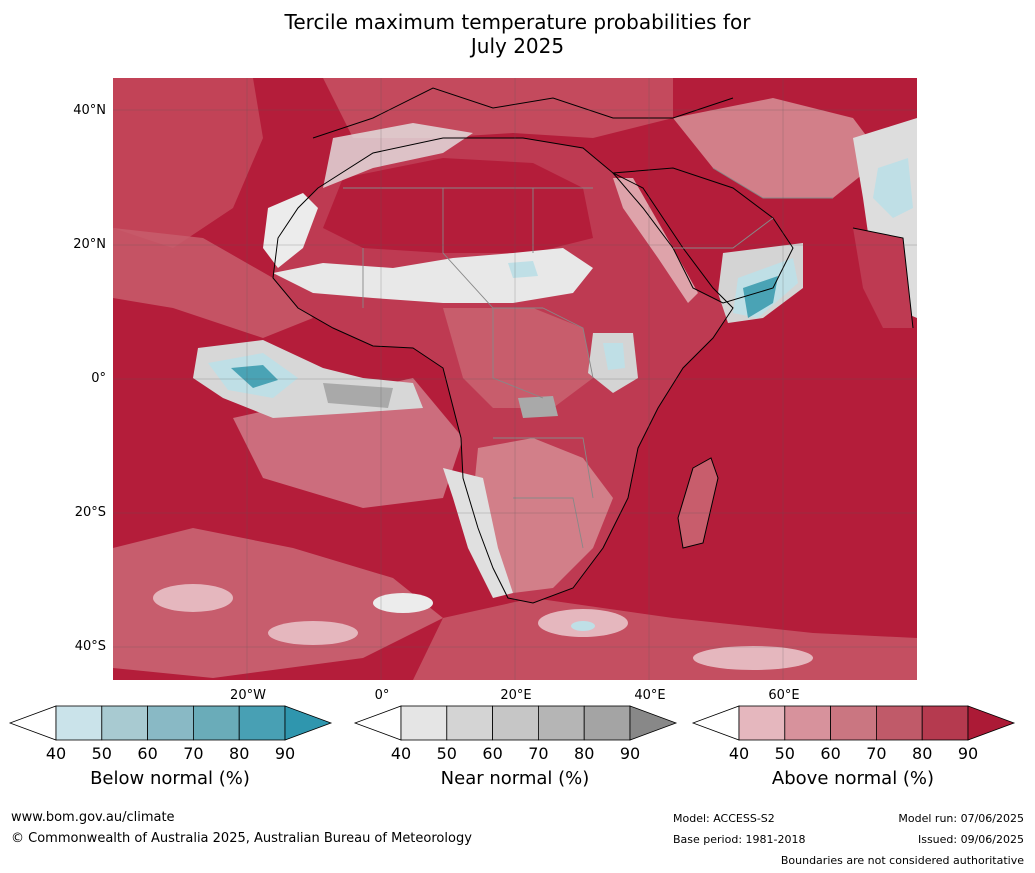 This screenshot has width=1035, height=873. I want to click on colorbar-near-tick: 70, so click(538, 753).